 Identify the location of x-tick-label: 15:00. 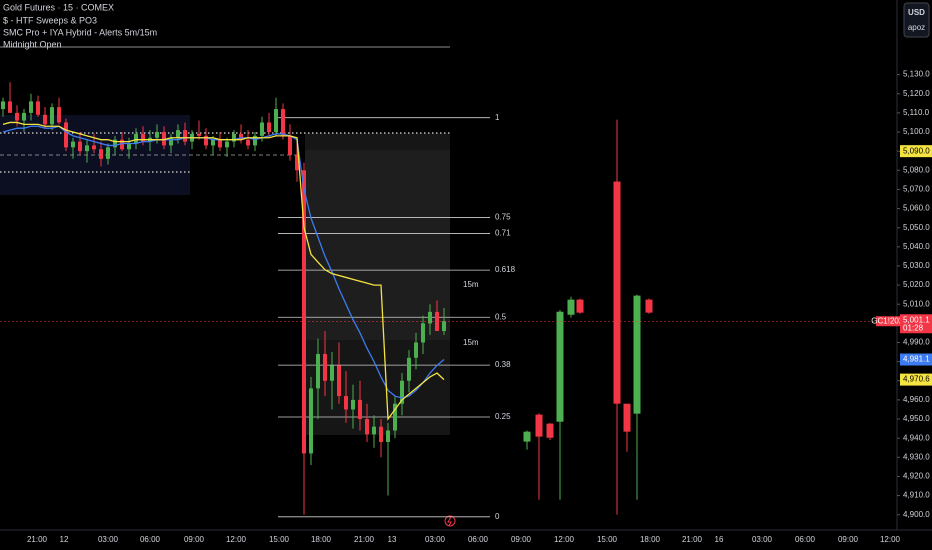
(607, 539).